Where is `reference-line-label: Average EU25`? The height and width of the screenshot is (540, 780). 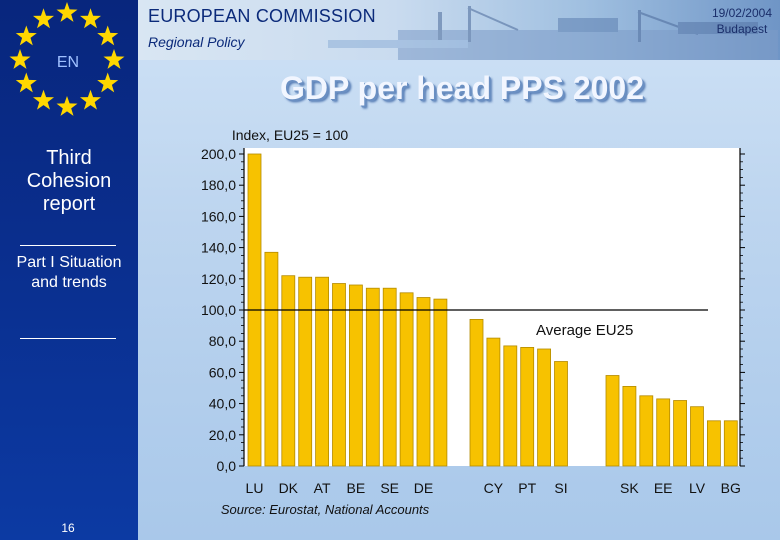 reference-line-label: Average EU25 is located at coordinates (585, 330).